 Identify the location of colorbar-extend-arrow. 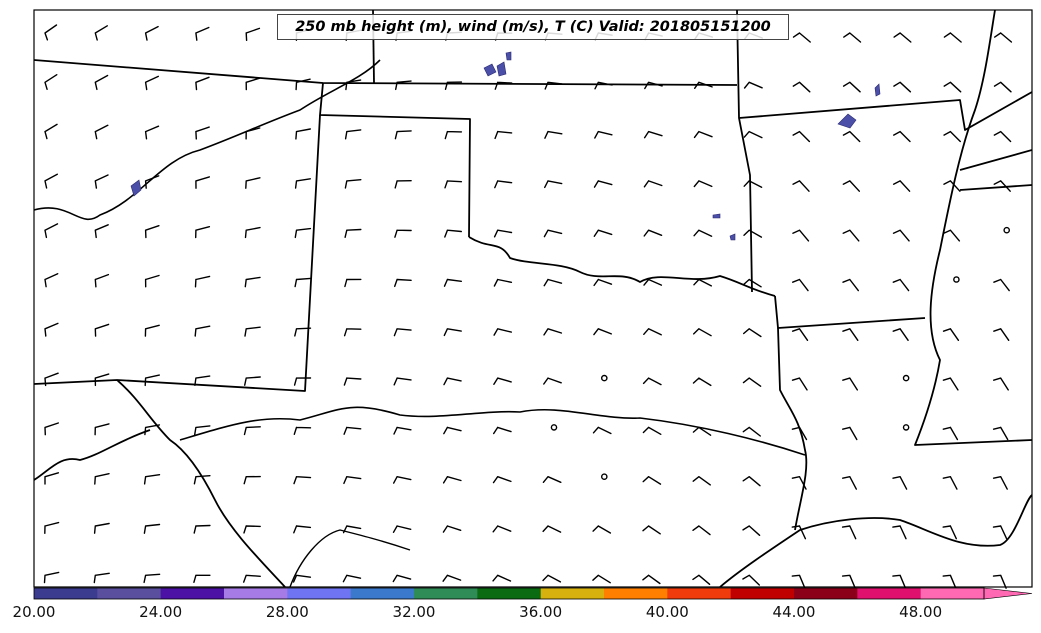
(1008, 593).